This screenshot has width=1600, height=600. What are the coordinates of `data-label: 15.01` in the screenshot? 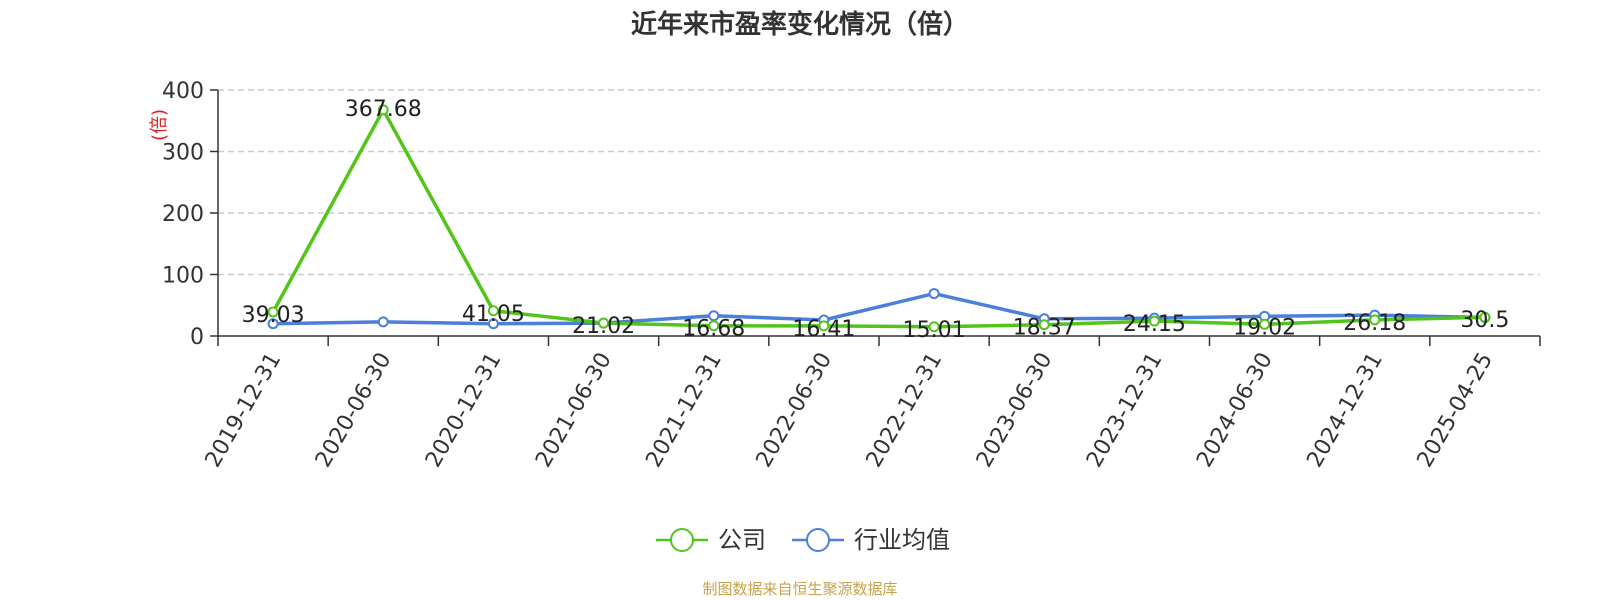 It's located at (934, 330).